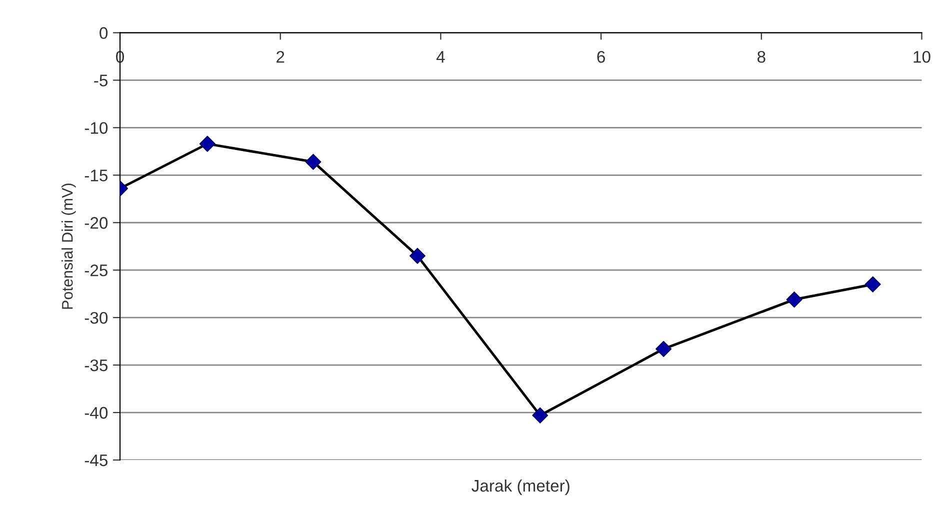  I want to click on y-tick-label: -30, so click(96, 318).